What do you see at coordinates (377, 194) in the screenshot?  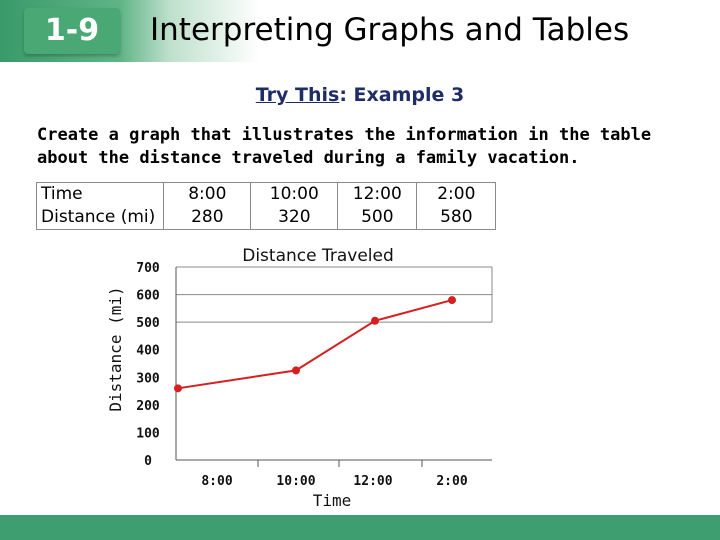 I see `time-cell: 12:00` at bounding box center [377, 194].